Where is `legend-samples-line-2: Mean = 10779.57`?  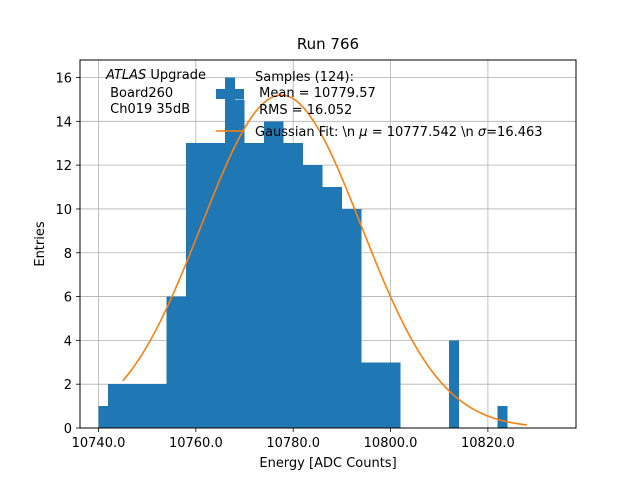
legend-samples-line-2: Mean = 10779.57 is located at coordinates (315, 93).